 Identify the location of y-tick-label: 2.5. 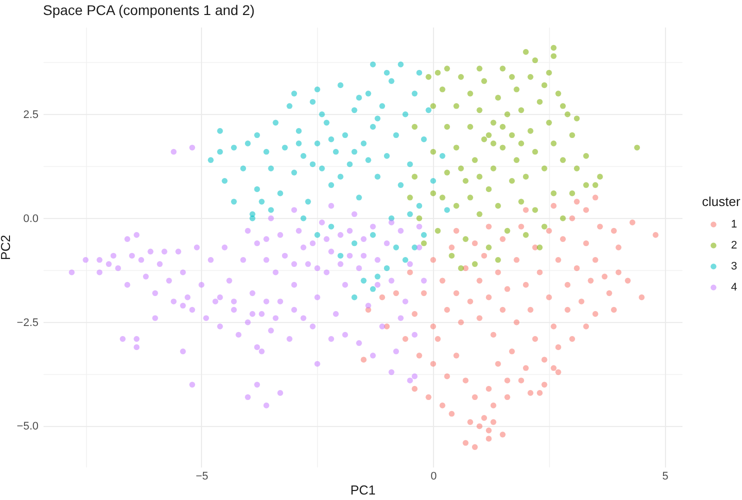
(30, 114).